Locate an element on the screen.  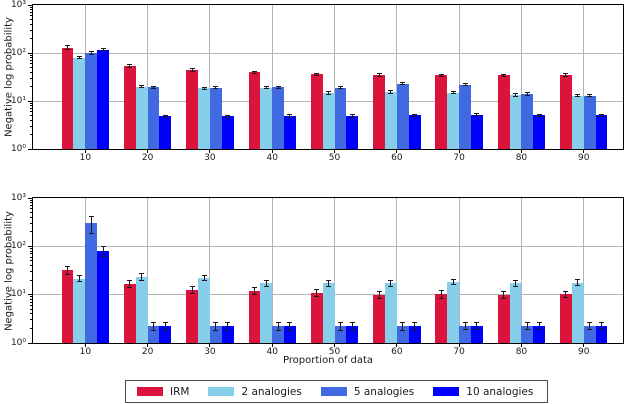
x-tick-label: 80 is located at coordinates (521, 158).